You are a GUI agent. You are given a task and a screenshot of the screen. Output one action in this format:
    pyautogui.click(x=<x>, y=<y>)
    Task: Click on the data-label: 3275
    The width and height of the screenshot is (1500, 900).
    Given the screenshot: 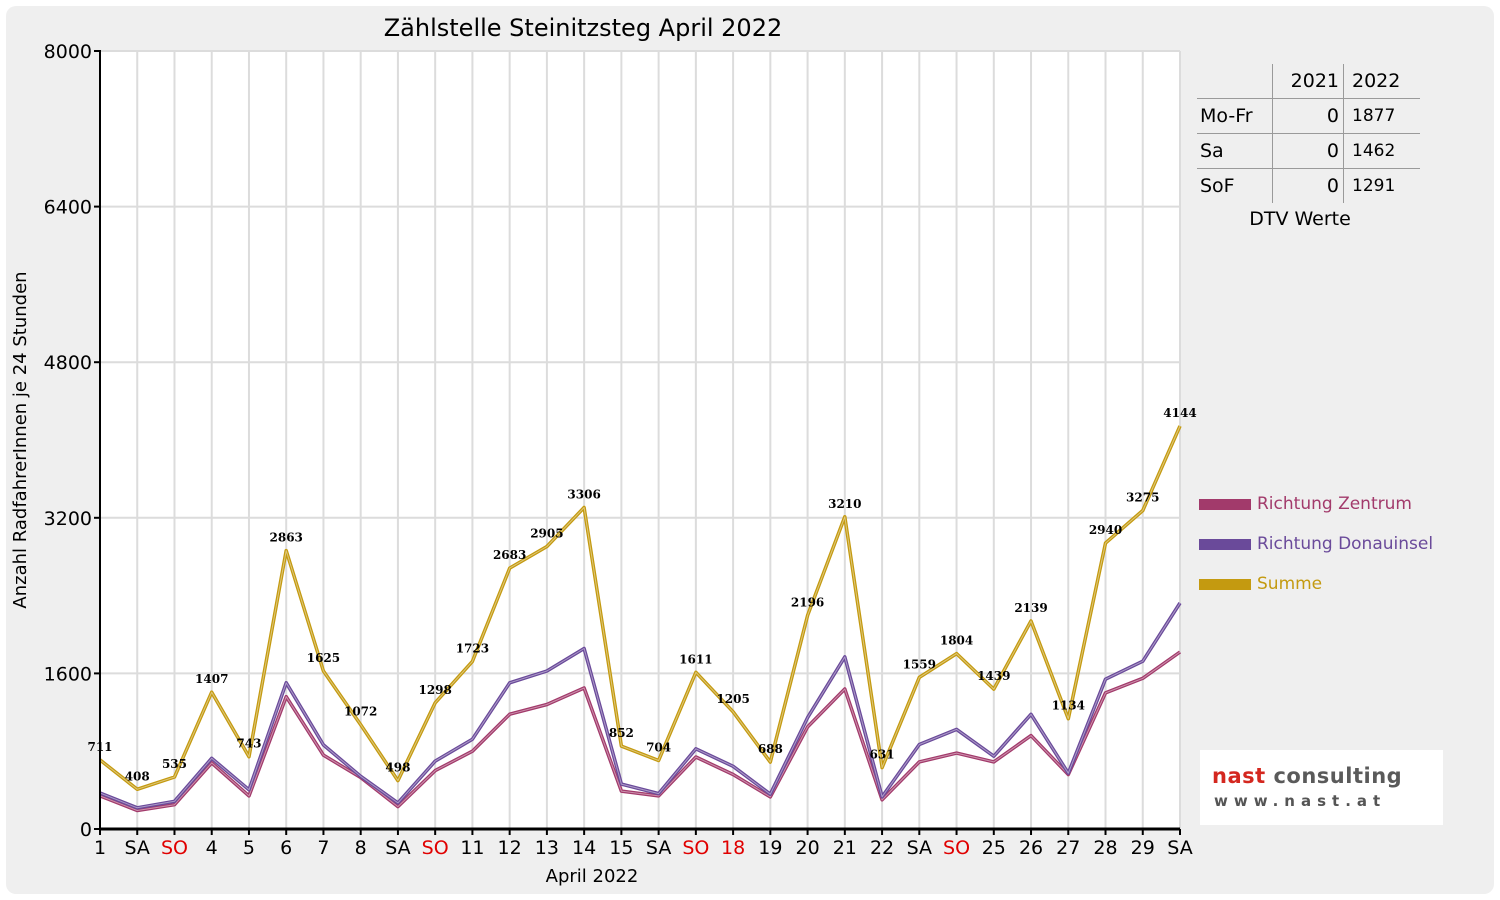 What is the action you would take?
    pyautogui.click(x=1142, y=498)
    